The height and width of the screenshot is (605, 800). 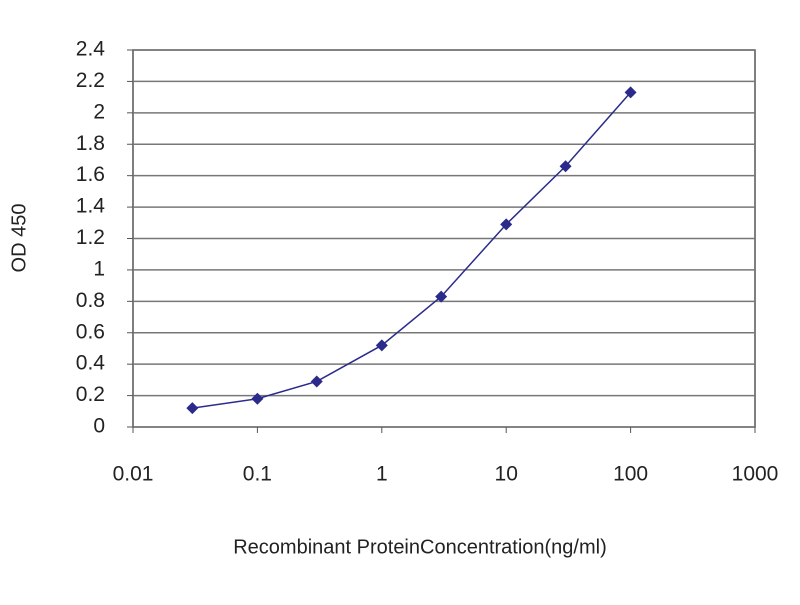 What do you see at coordinates (99, 111) in the screenshot?
I see `y-tick-label: 2` at bounding box center [99, 111].